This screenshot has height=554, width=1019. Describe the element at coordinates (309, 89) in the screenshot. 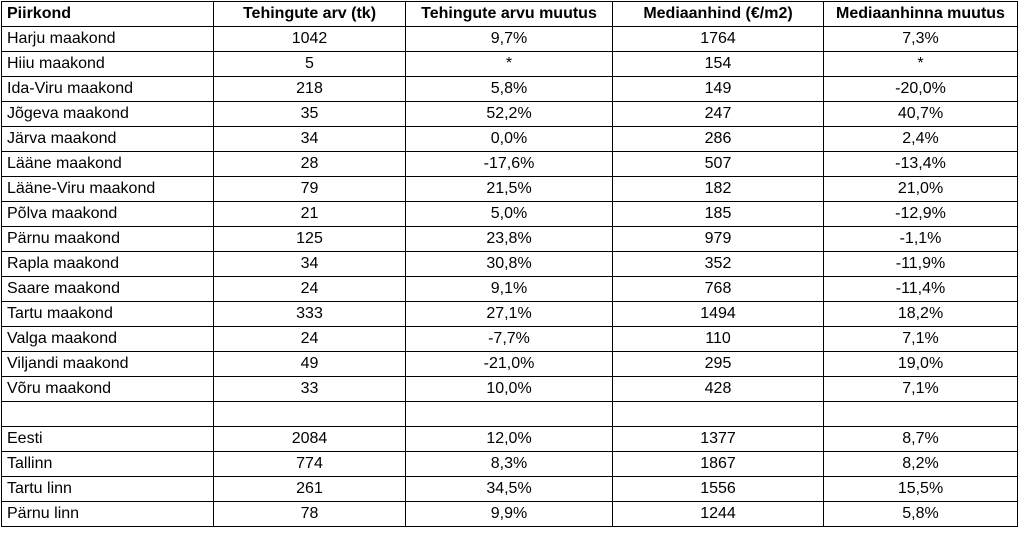

I see `cell-transactions: 218` at that location.